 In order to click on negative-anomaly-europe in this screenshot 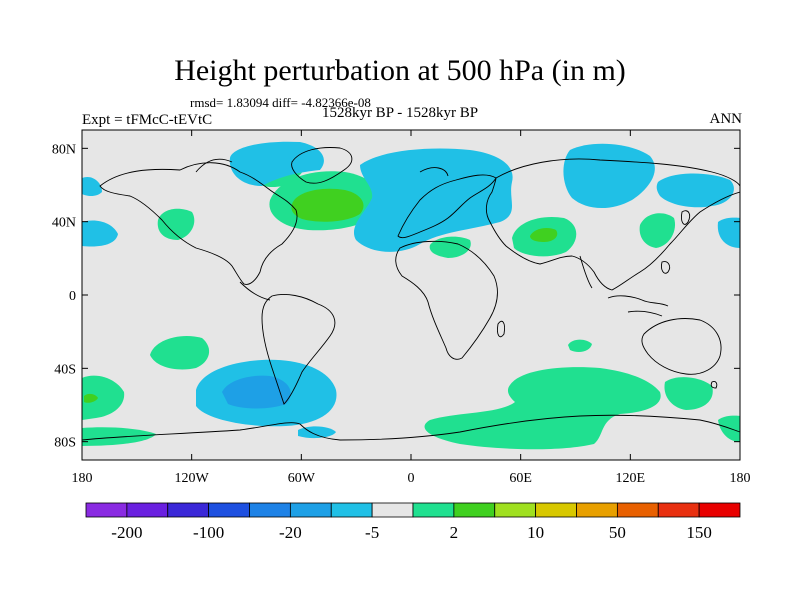, I will do `click(433, 200)`.